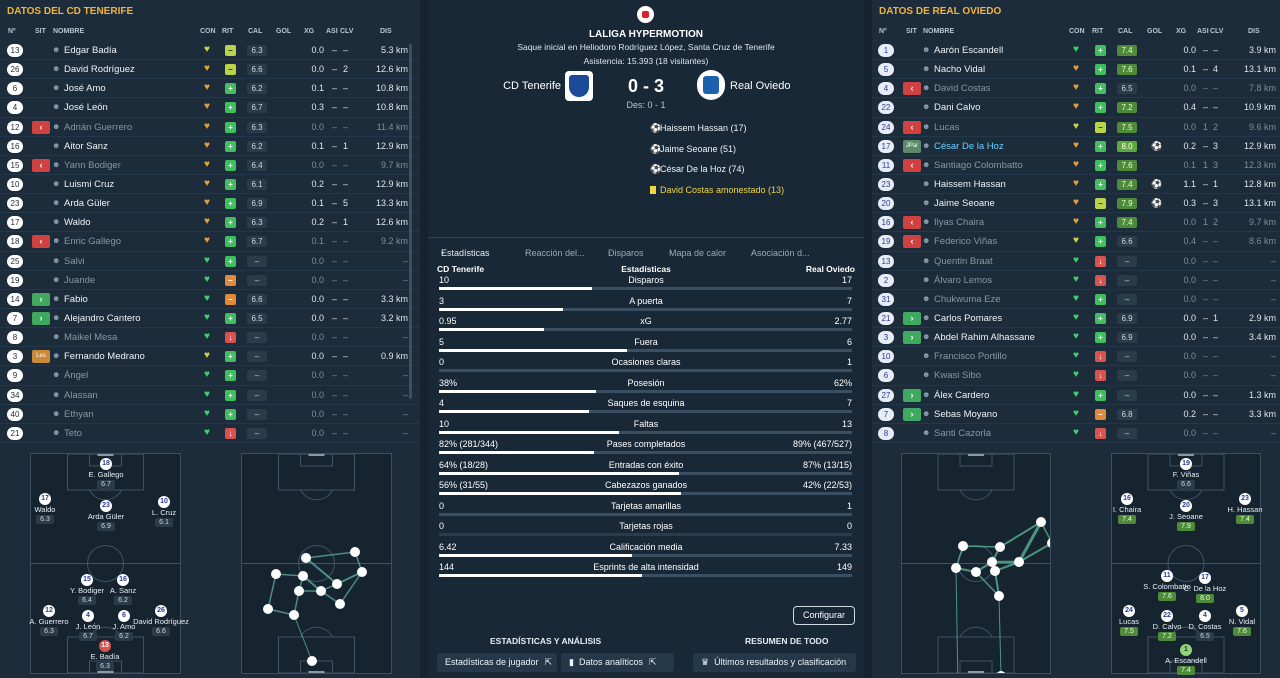 This screenshot has width=1280, height=678. Describe the element at coordinates (970, 184) in the screenshot. I see `player-name: Haissem Hassan` at that location.